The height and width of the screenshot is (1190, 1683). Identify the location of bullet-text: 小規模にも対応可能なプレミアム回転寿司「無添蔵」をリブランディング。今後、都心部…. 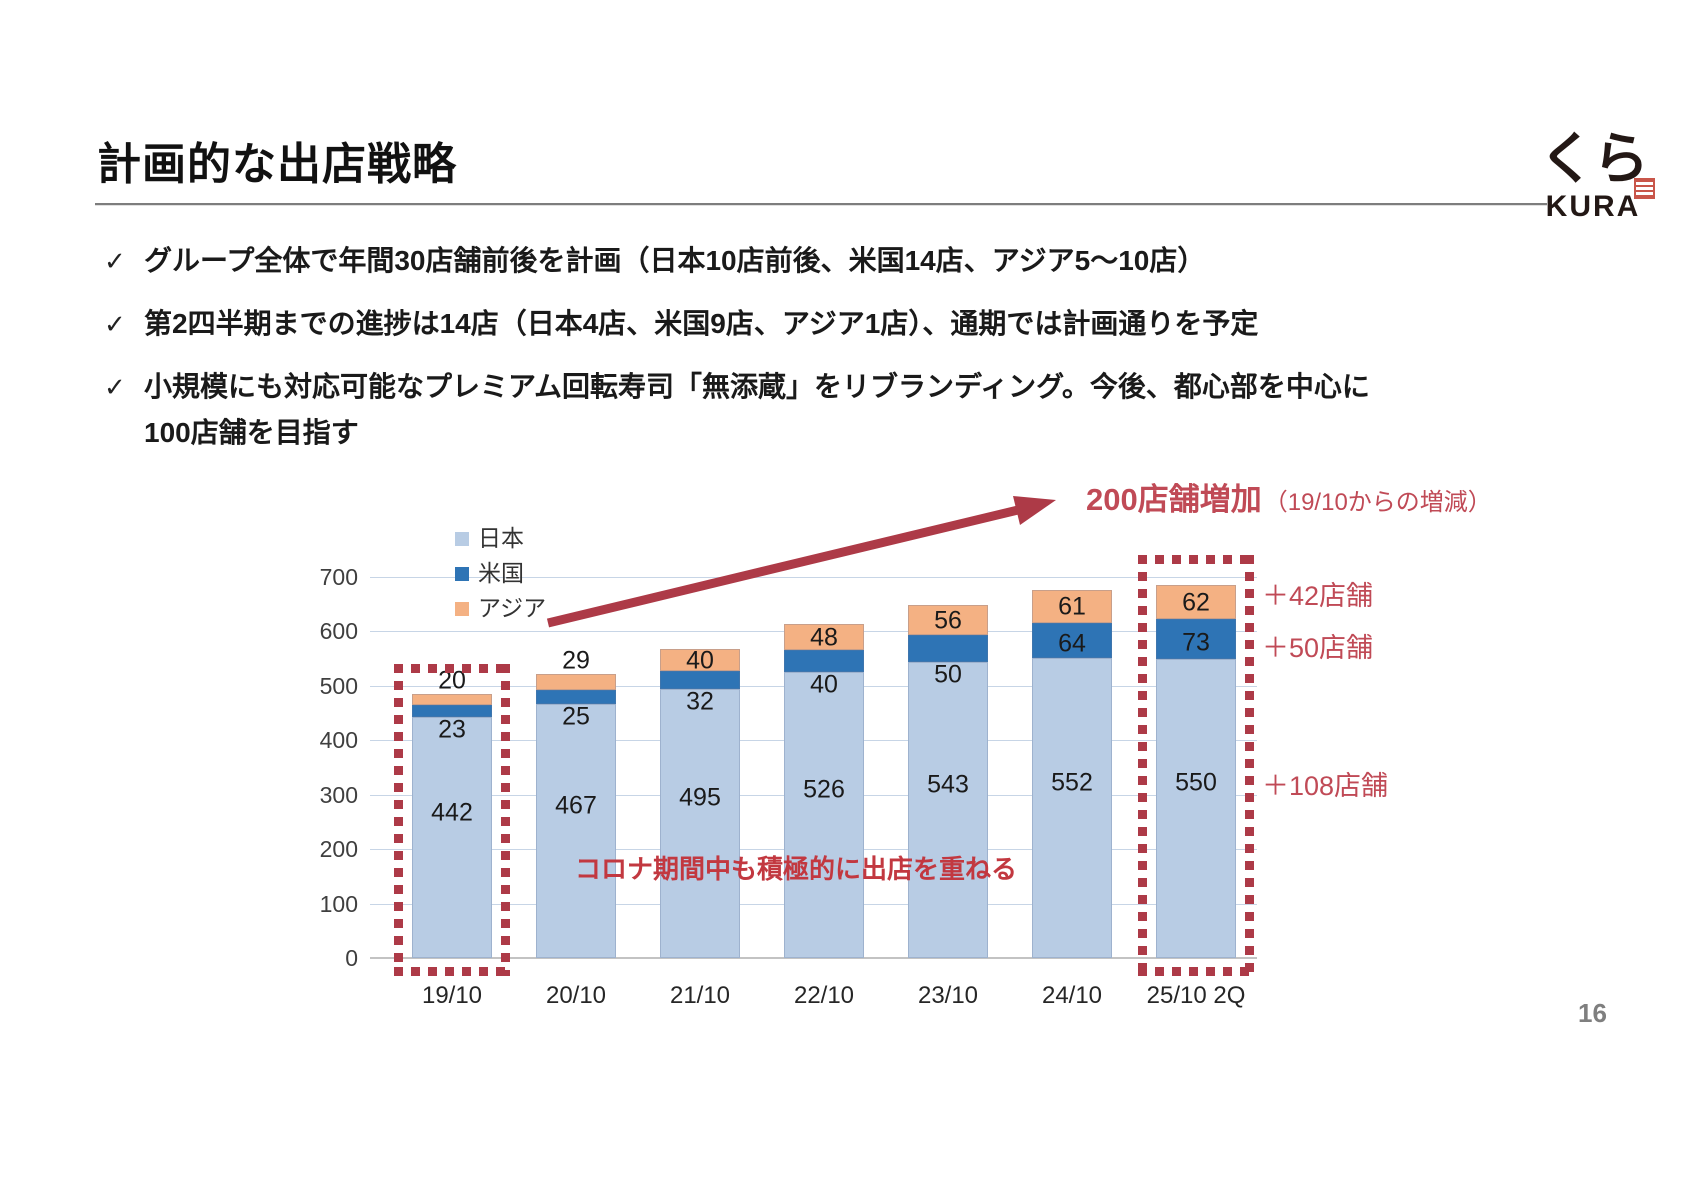
(757, 409).